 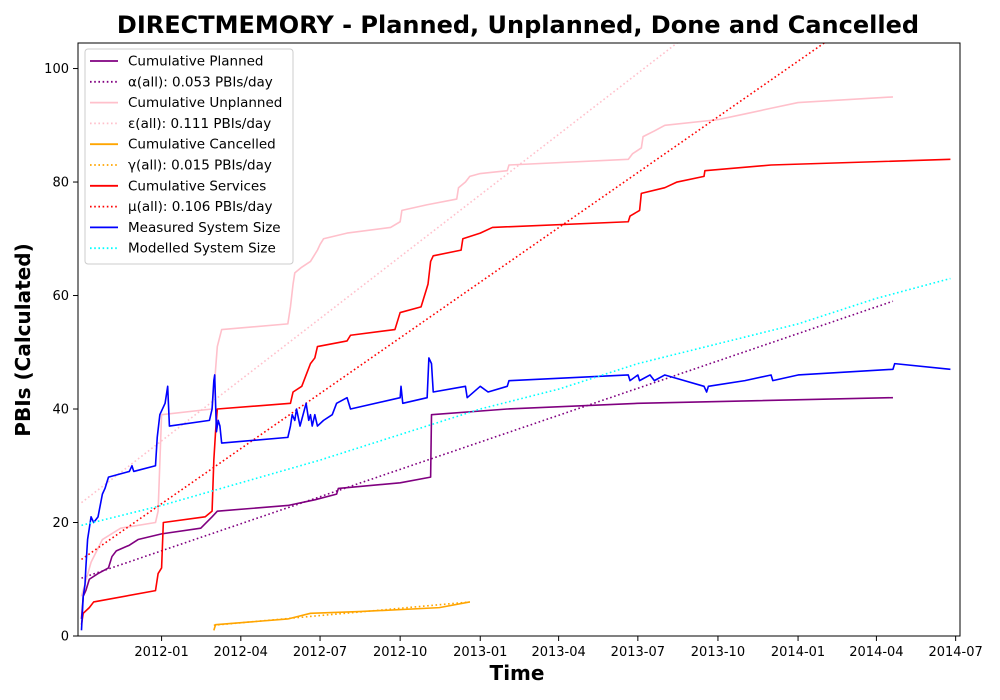 What do you see at coordinates (60, 523) in the screenshot?
I see `y-tick-label: 20` at bounding box center [60, 523].